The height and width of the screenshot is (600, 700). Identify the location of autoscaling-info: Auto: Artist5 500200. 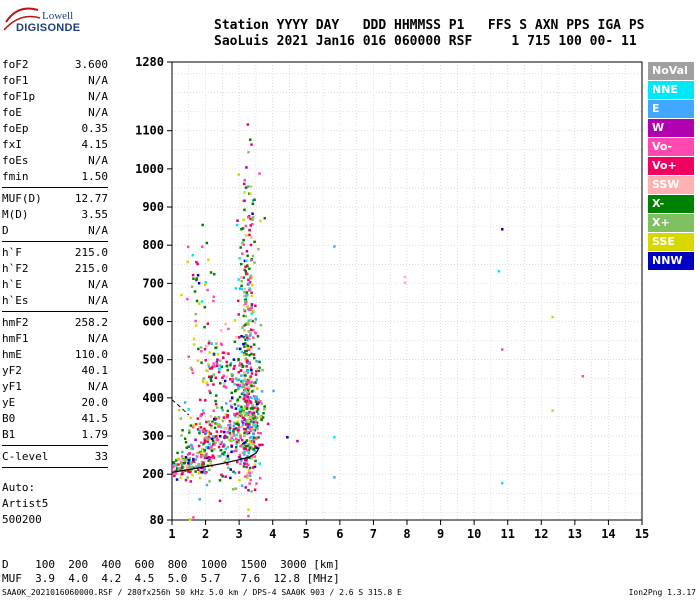
(25, 504).